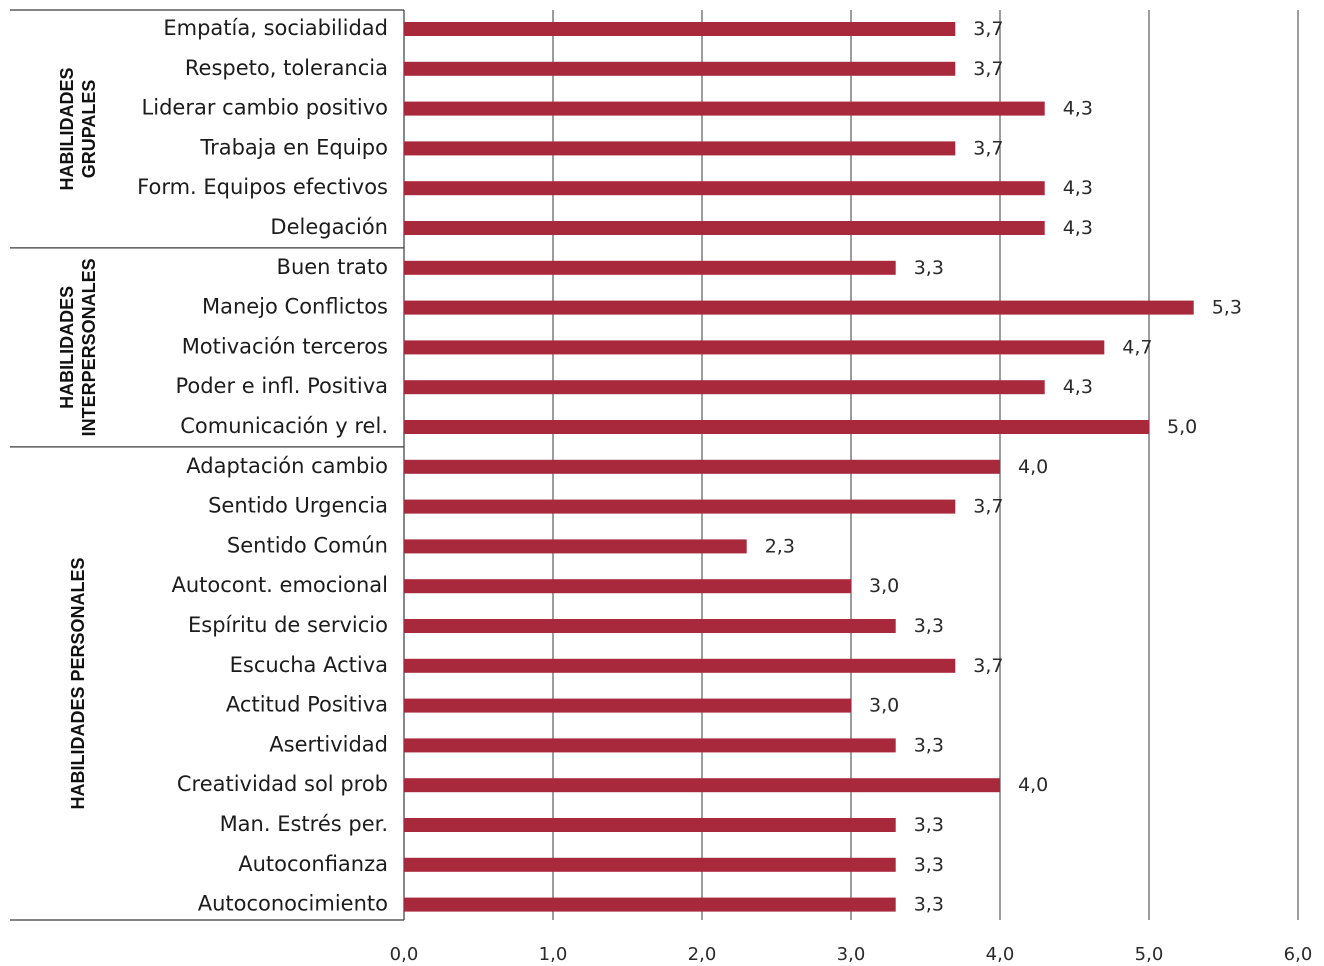 This screenshot has height=966, width=1324. I want to click on value-label: 5,0, so click(1182, 427).